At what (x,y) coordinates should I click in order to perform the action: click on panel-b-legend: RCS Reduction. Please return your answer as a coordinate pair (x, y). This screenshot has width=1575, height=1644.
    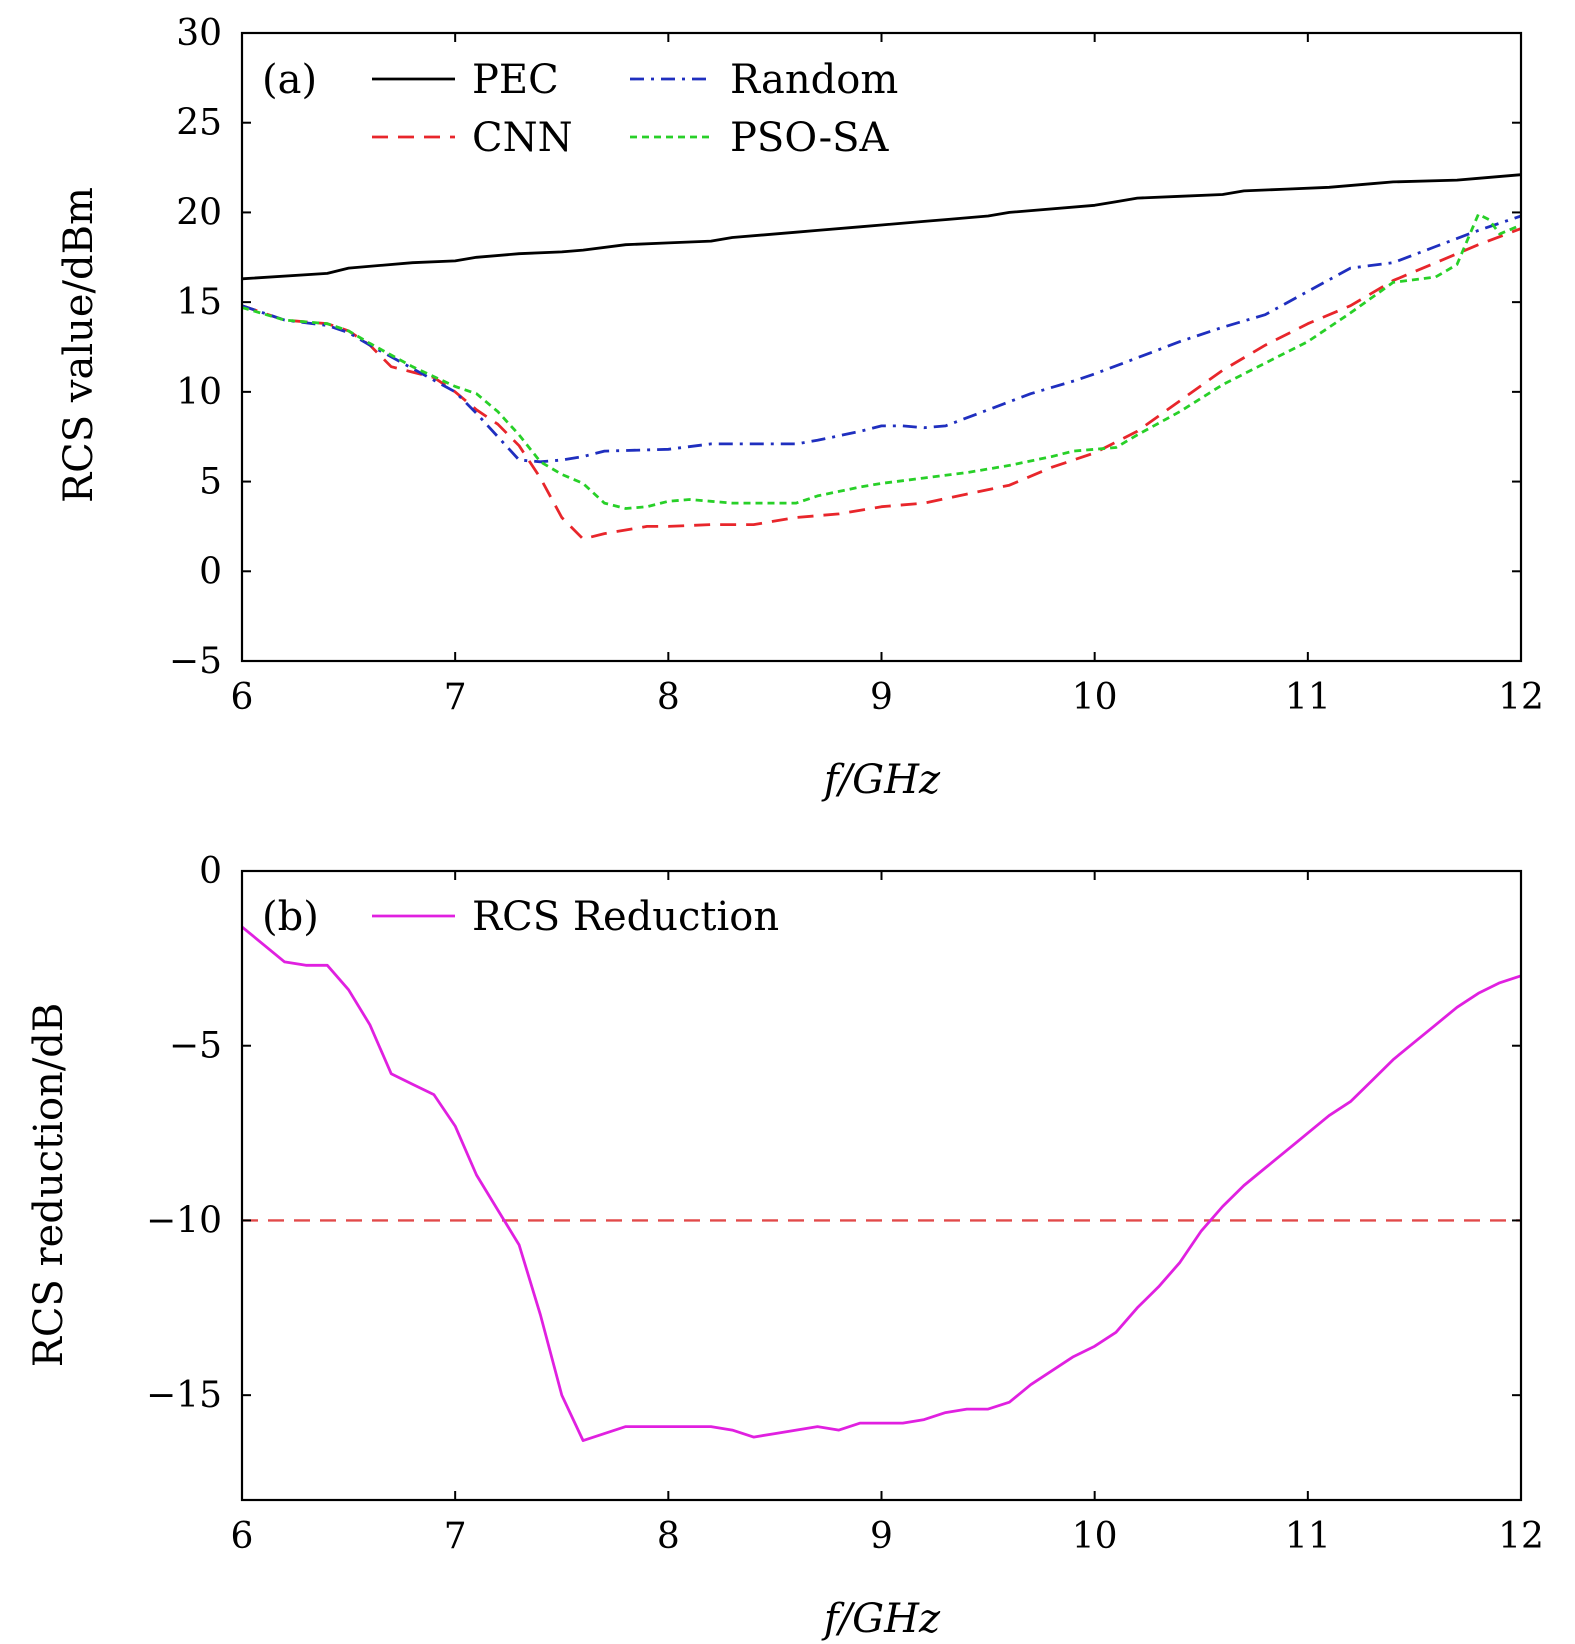
    Looking at the image, I should click on (575, 917).